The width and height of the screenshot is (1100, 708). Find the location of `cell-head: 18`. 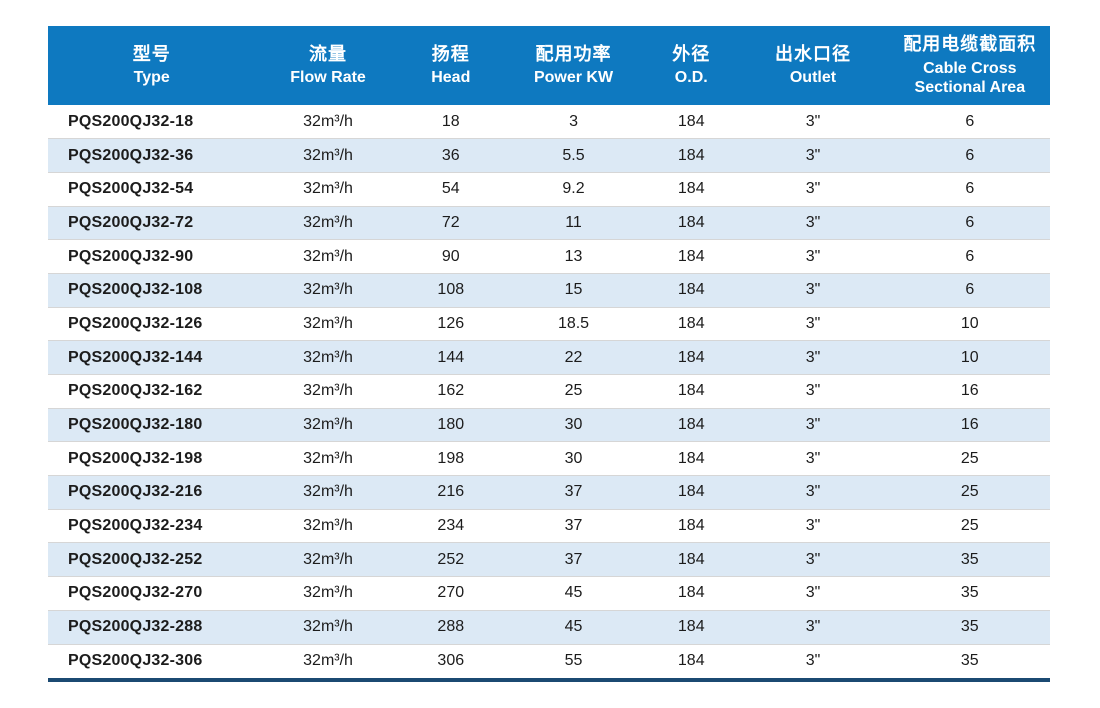

cell-head: 18 is located at coordinates (450, 121).